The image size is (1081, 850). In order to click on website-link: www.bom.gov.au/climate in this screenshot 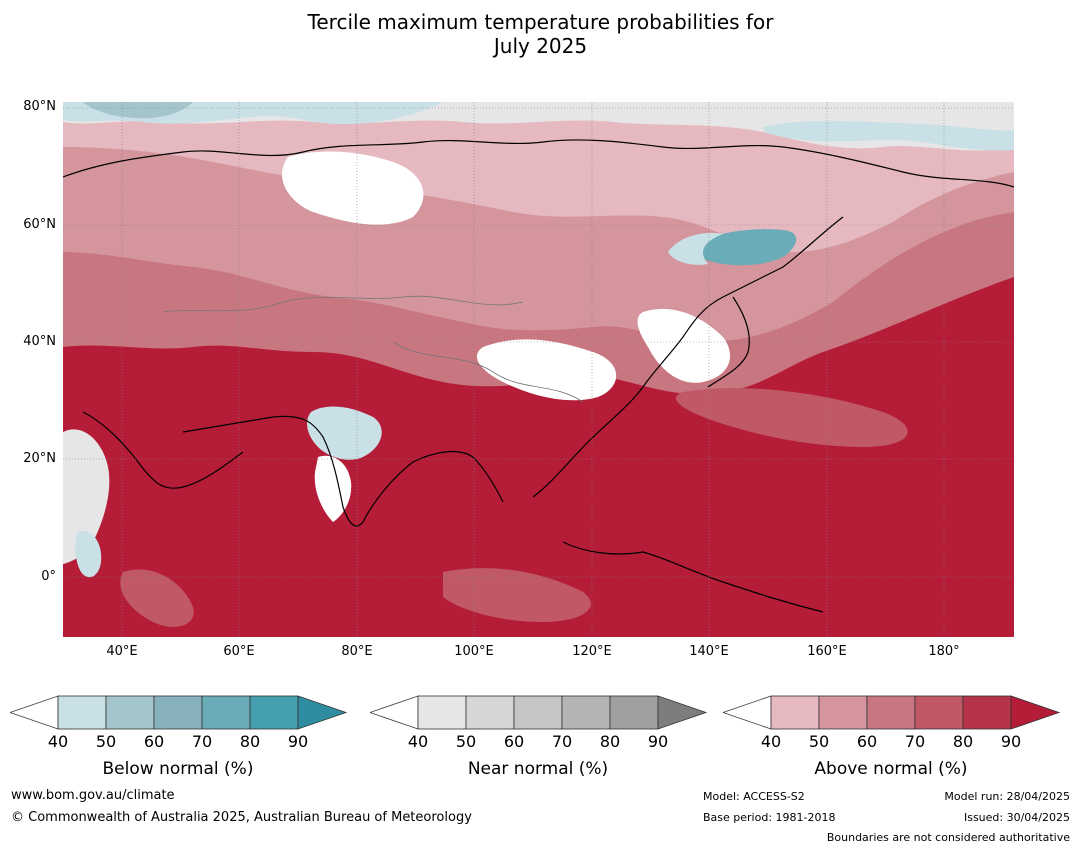, I will do `click(93, 795)`.